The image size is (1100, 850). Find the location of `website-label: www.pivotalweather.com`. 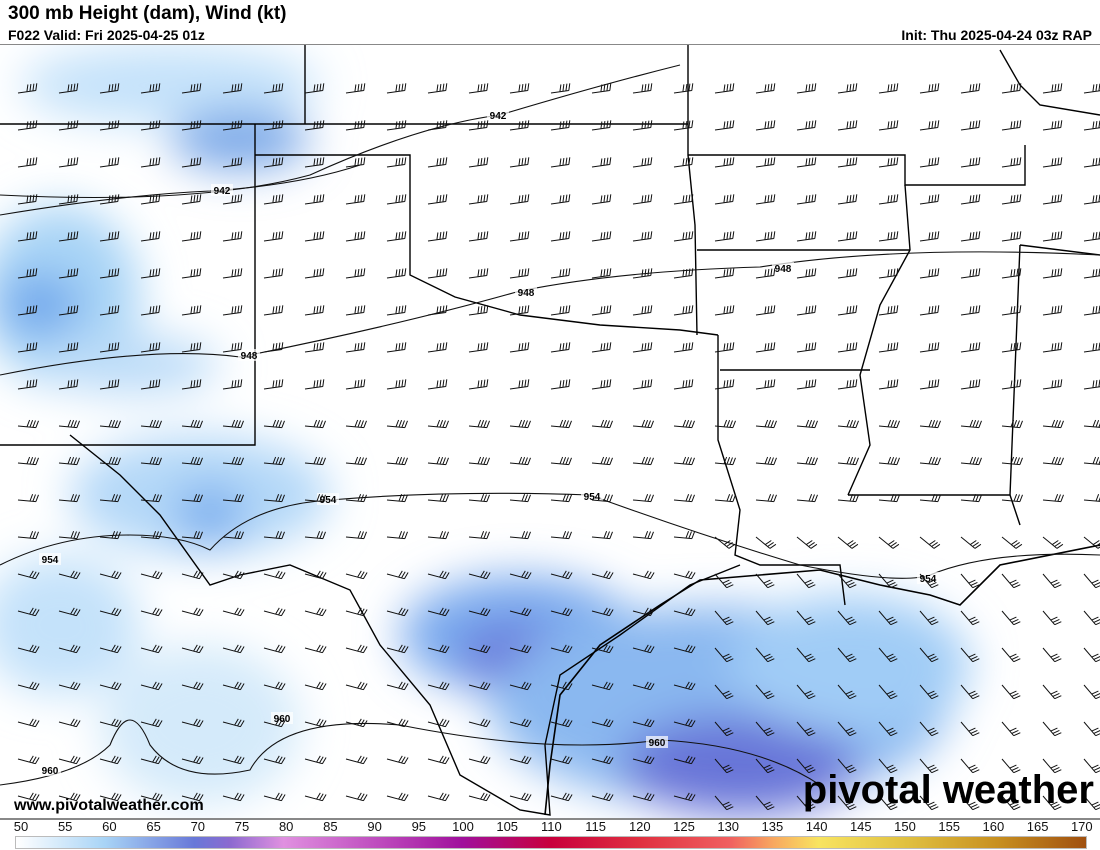

website-label: www.pivotalweather.com is located at coordinates (109, 805).